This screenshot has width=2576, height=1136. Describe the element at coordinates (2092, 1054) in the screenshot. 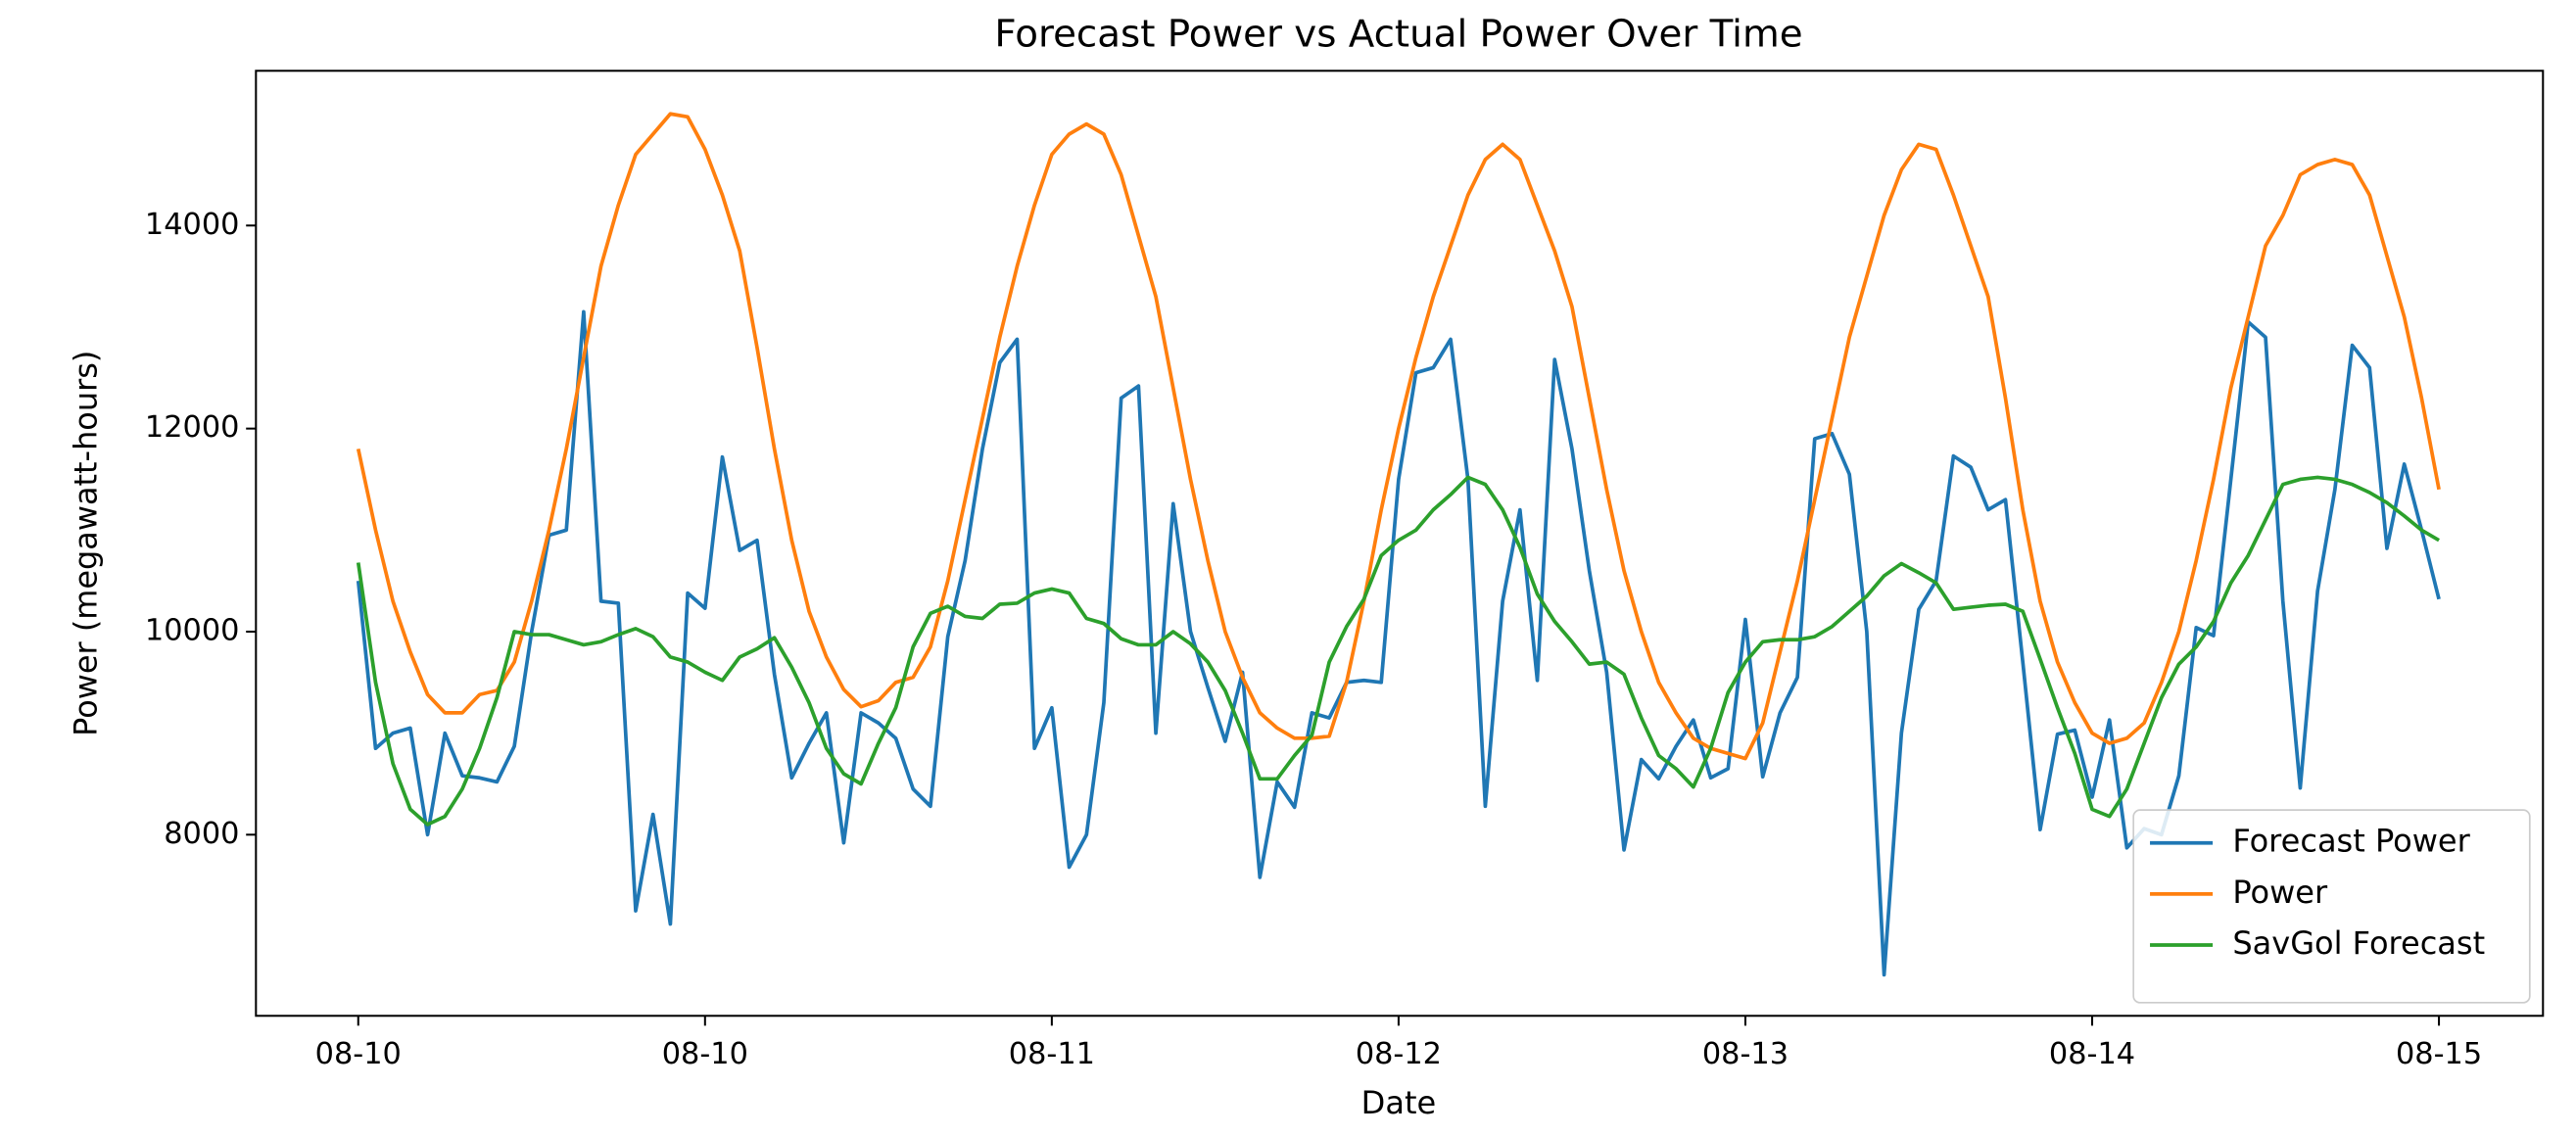

I see `x-tick-label: 08-14` at that location.